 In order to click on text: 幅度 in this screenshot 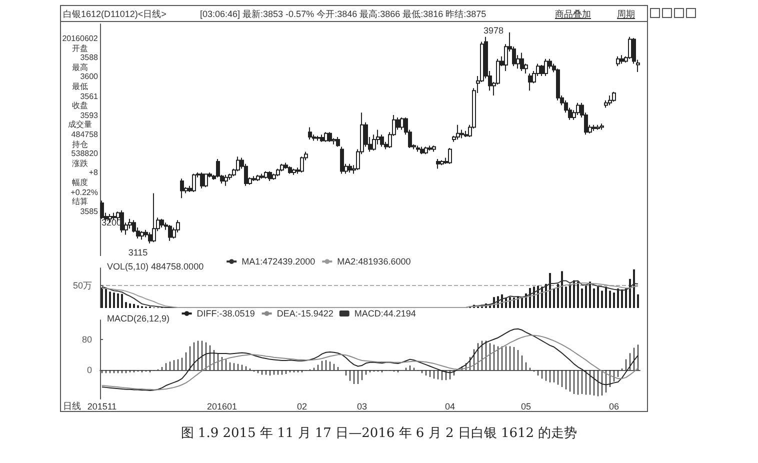, I will do `click(80, 183)`.